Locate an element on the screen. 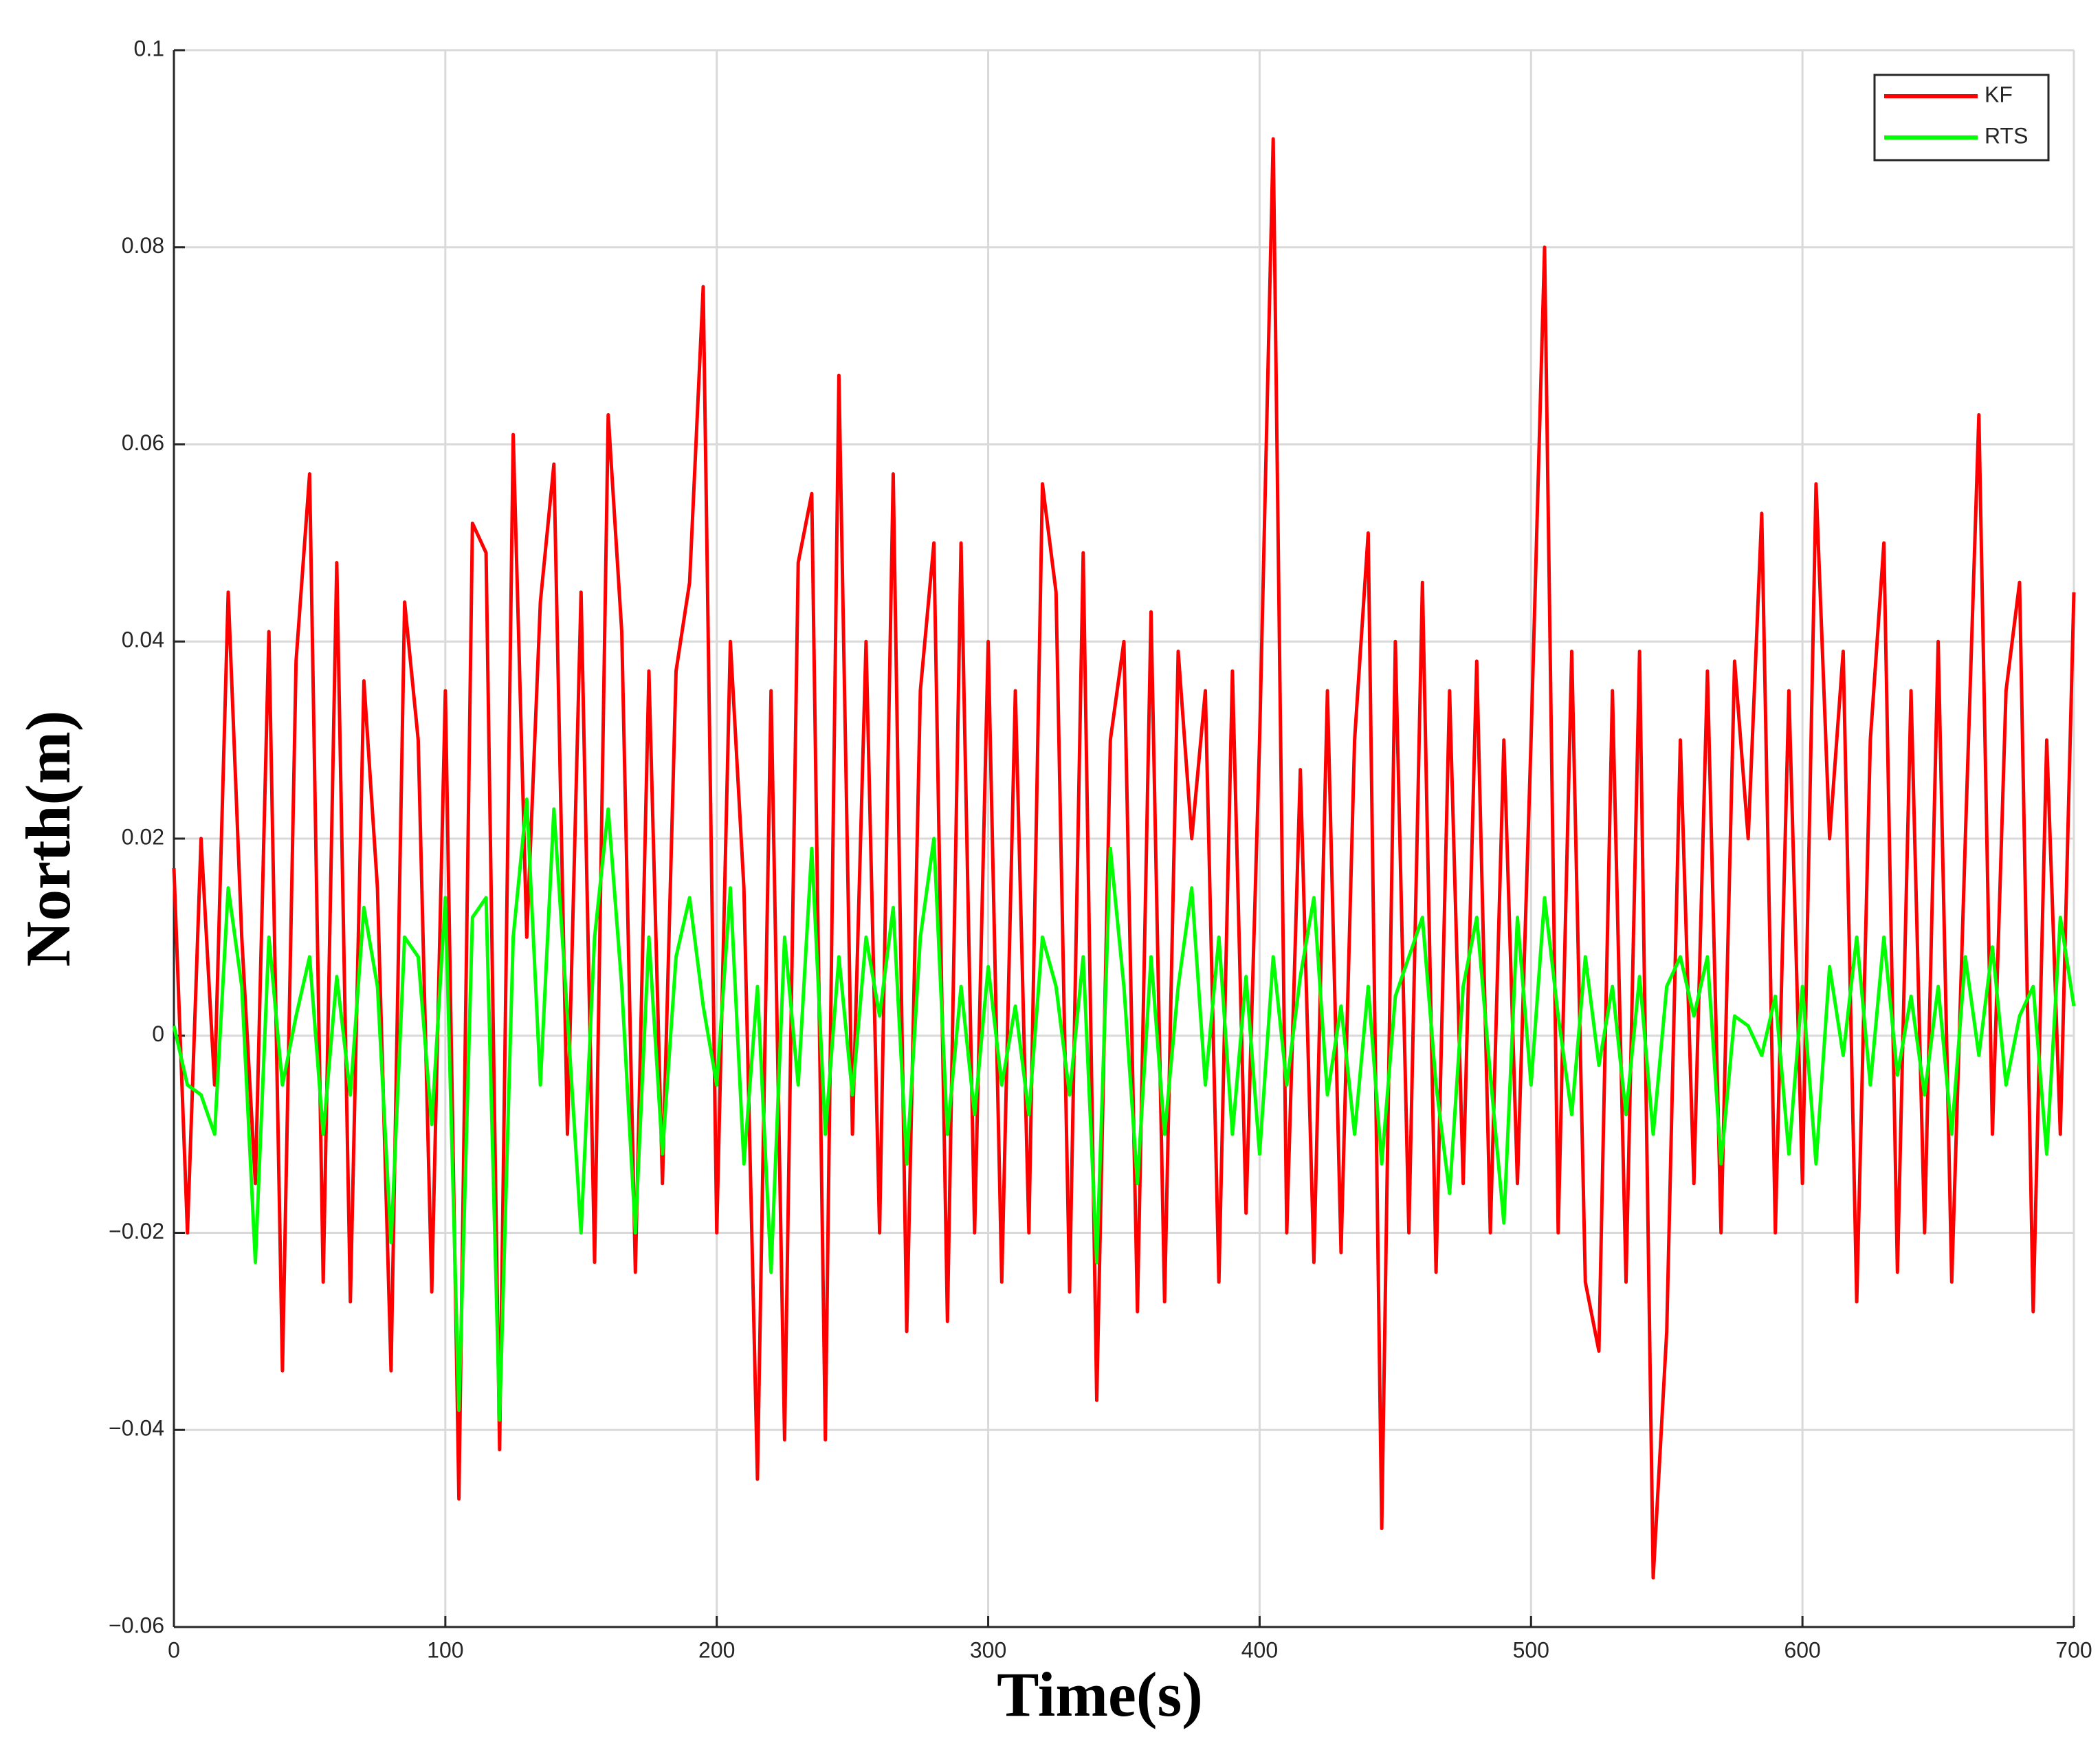 This screenshot has width=2100, height=1737. y-tick-label: −0.04 is located at coordinates (136, 1428).